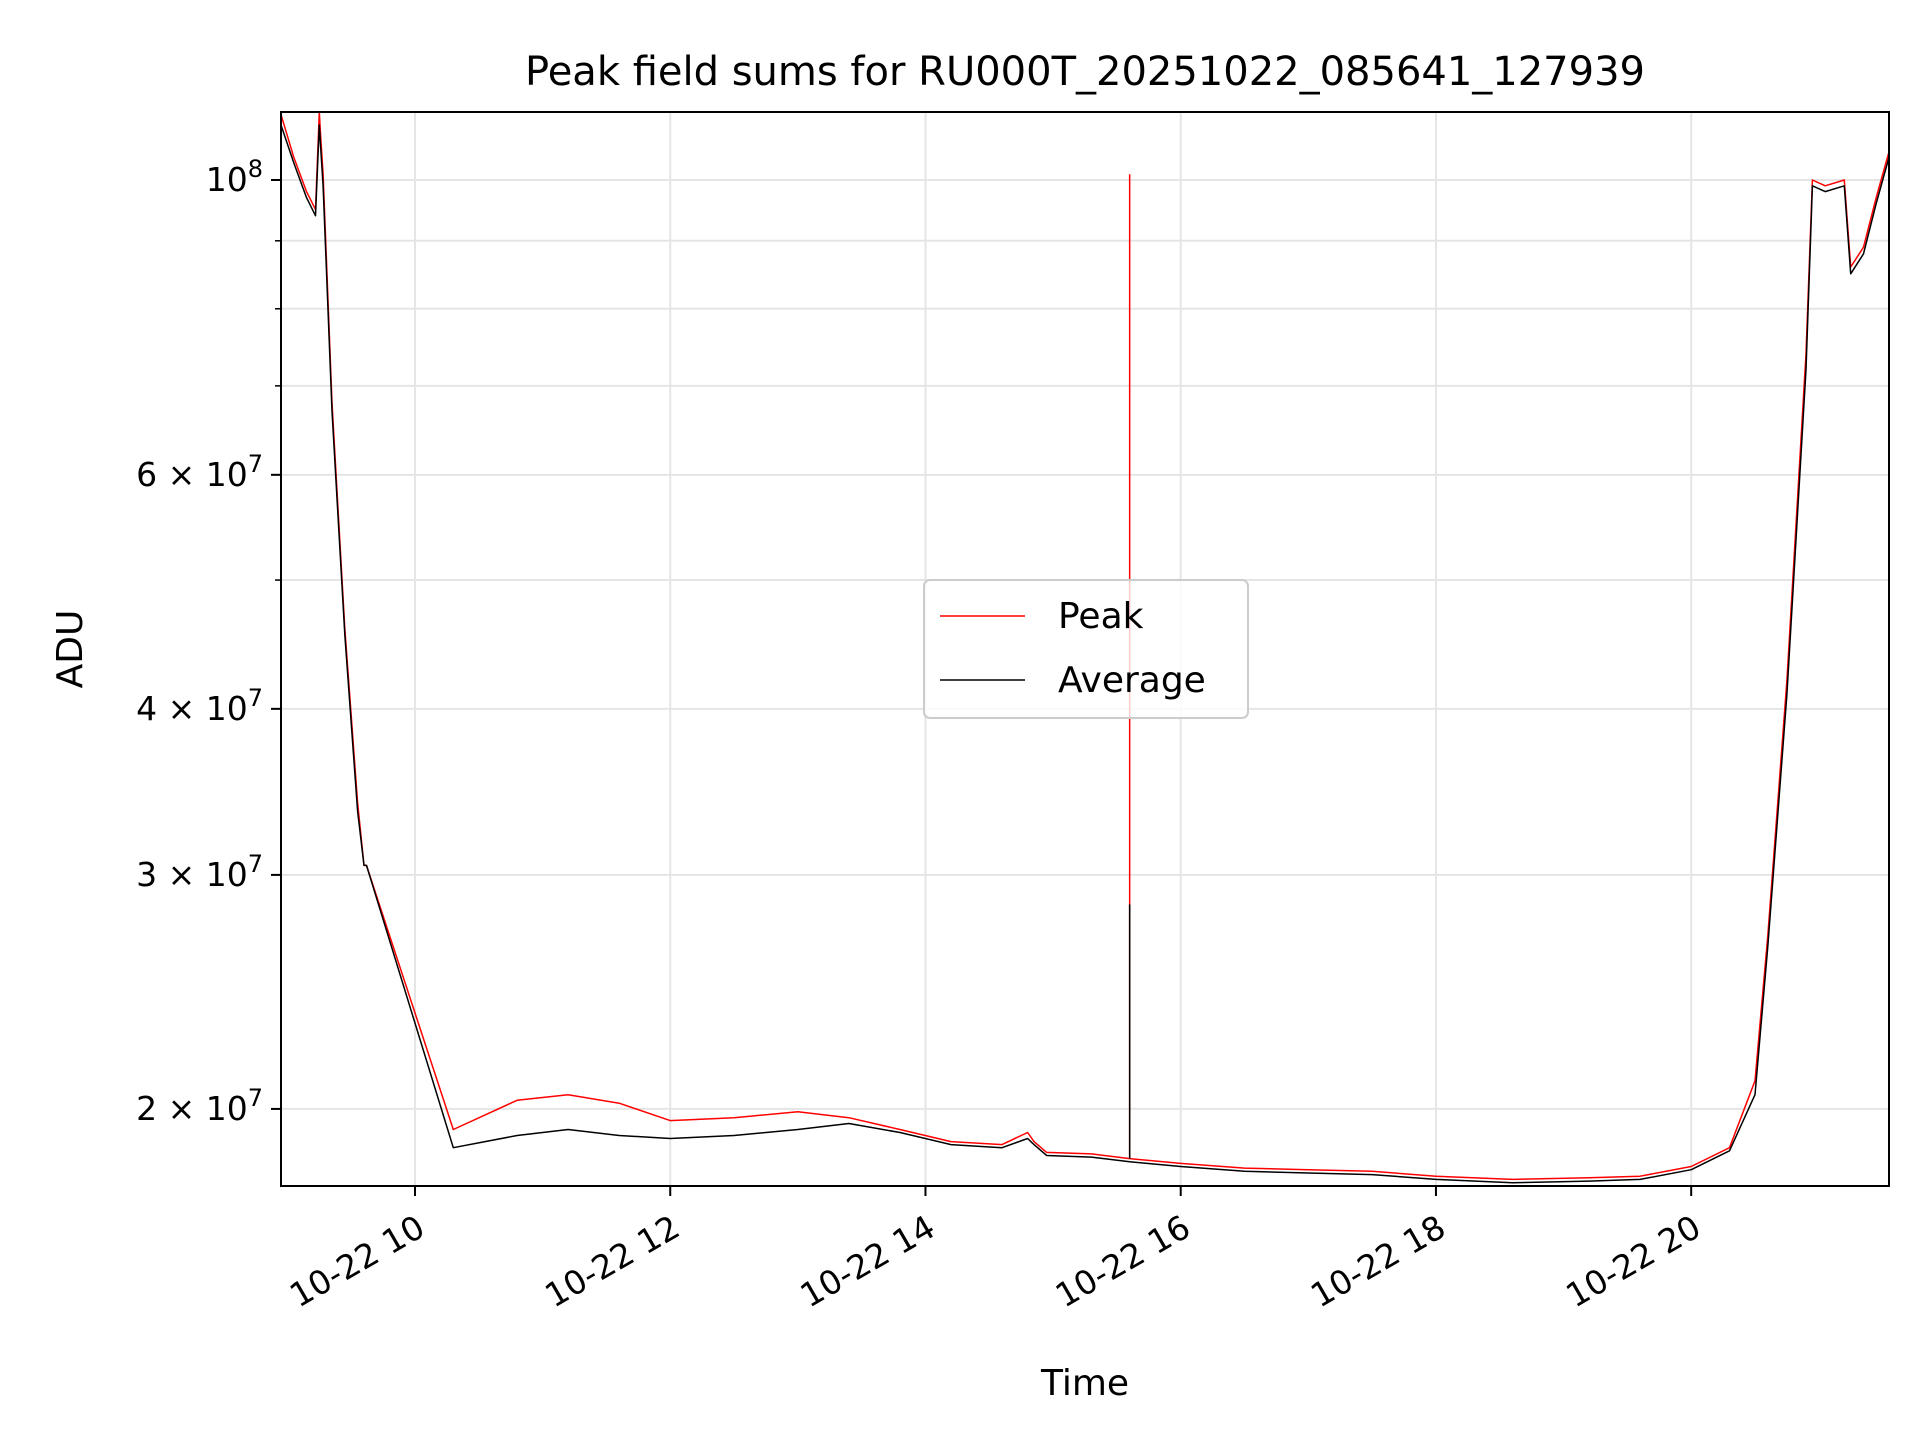  I want to click on x-axis-label: Time, so click(1084, 1383).